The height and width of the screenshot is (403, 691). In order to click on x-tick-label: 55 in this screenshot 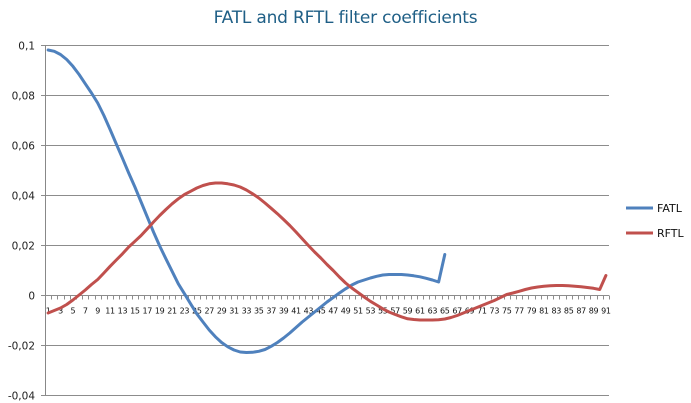, I will do `click(383, 311)`.